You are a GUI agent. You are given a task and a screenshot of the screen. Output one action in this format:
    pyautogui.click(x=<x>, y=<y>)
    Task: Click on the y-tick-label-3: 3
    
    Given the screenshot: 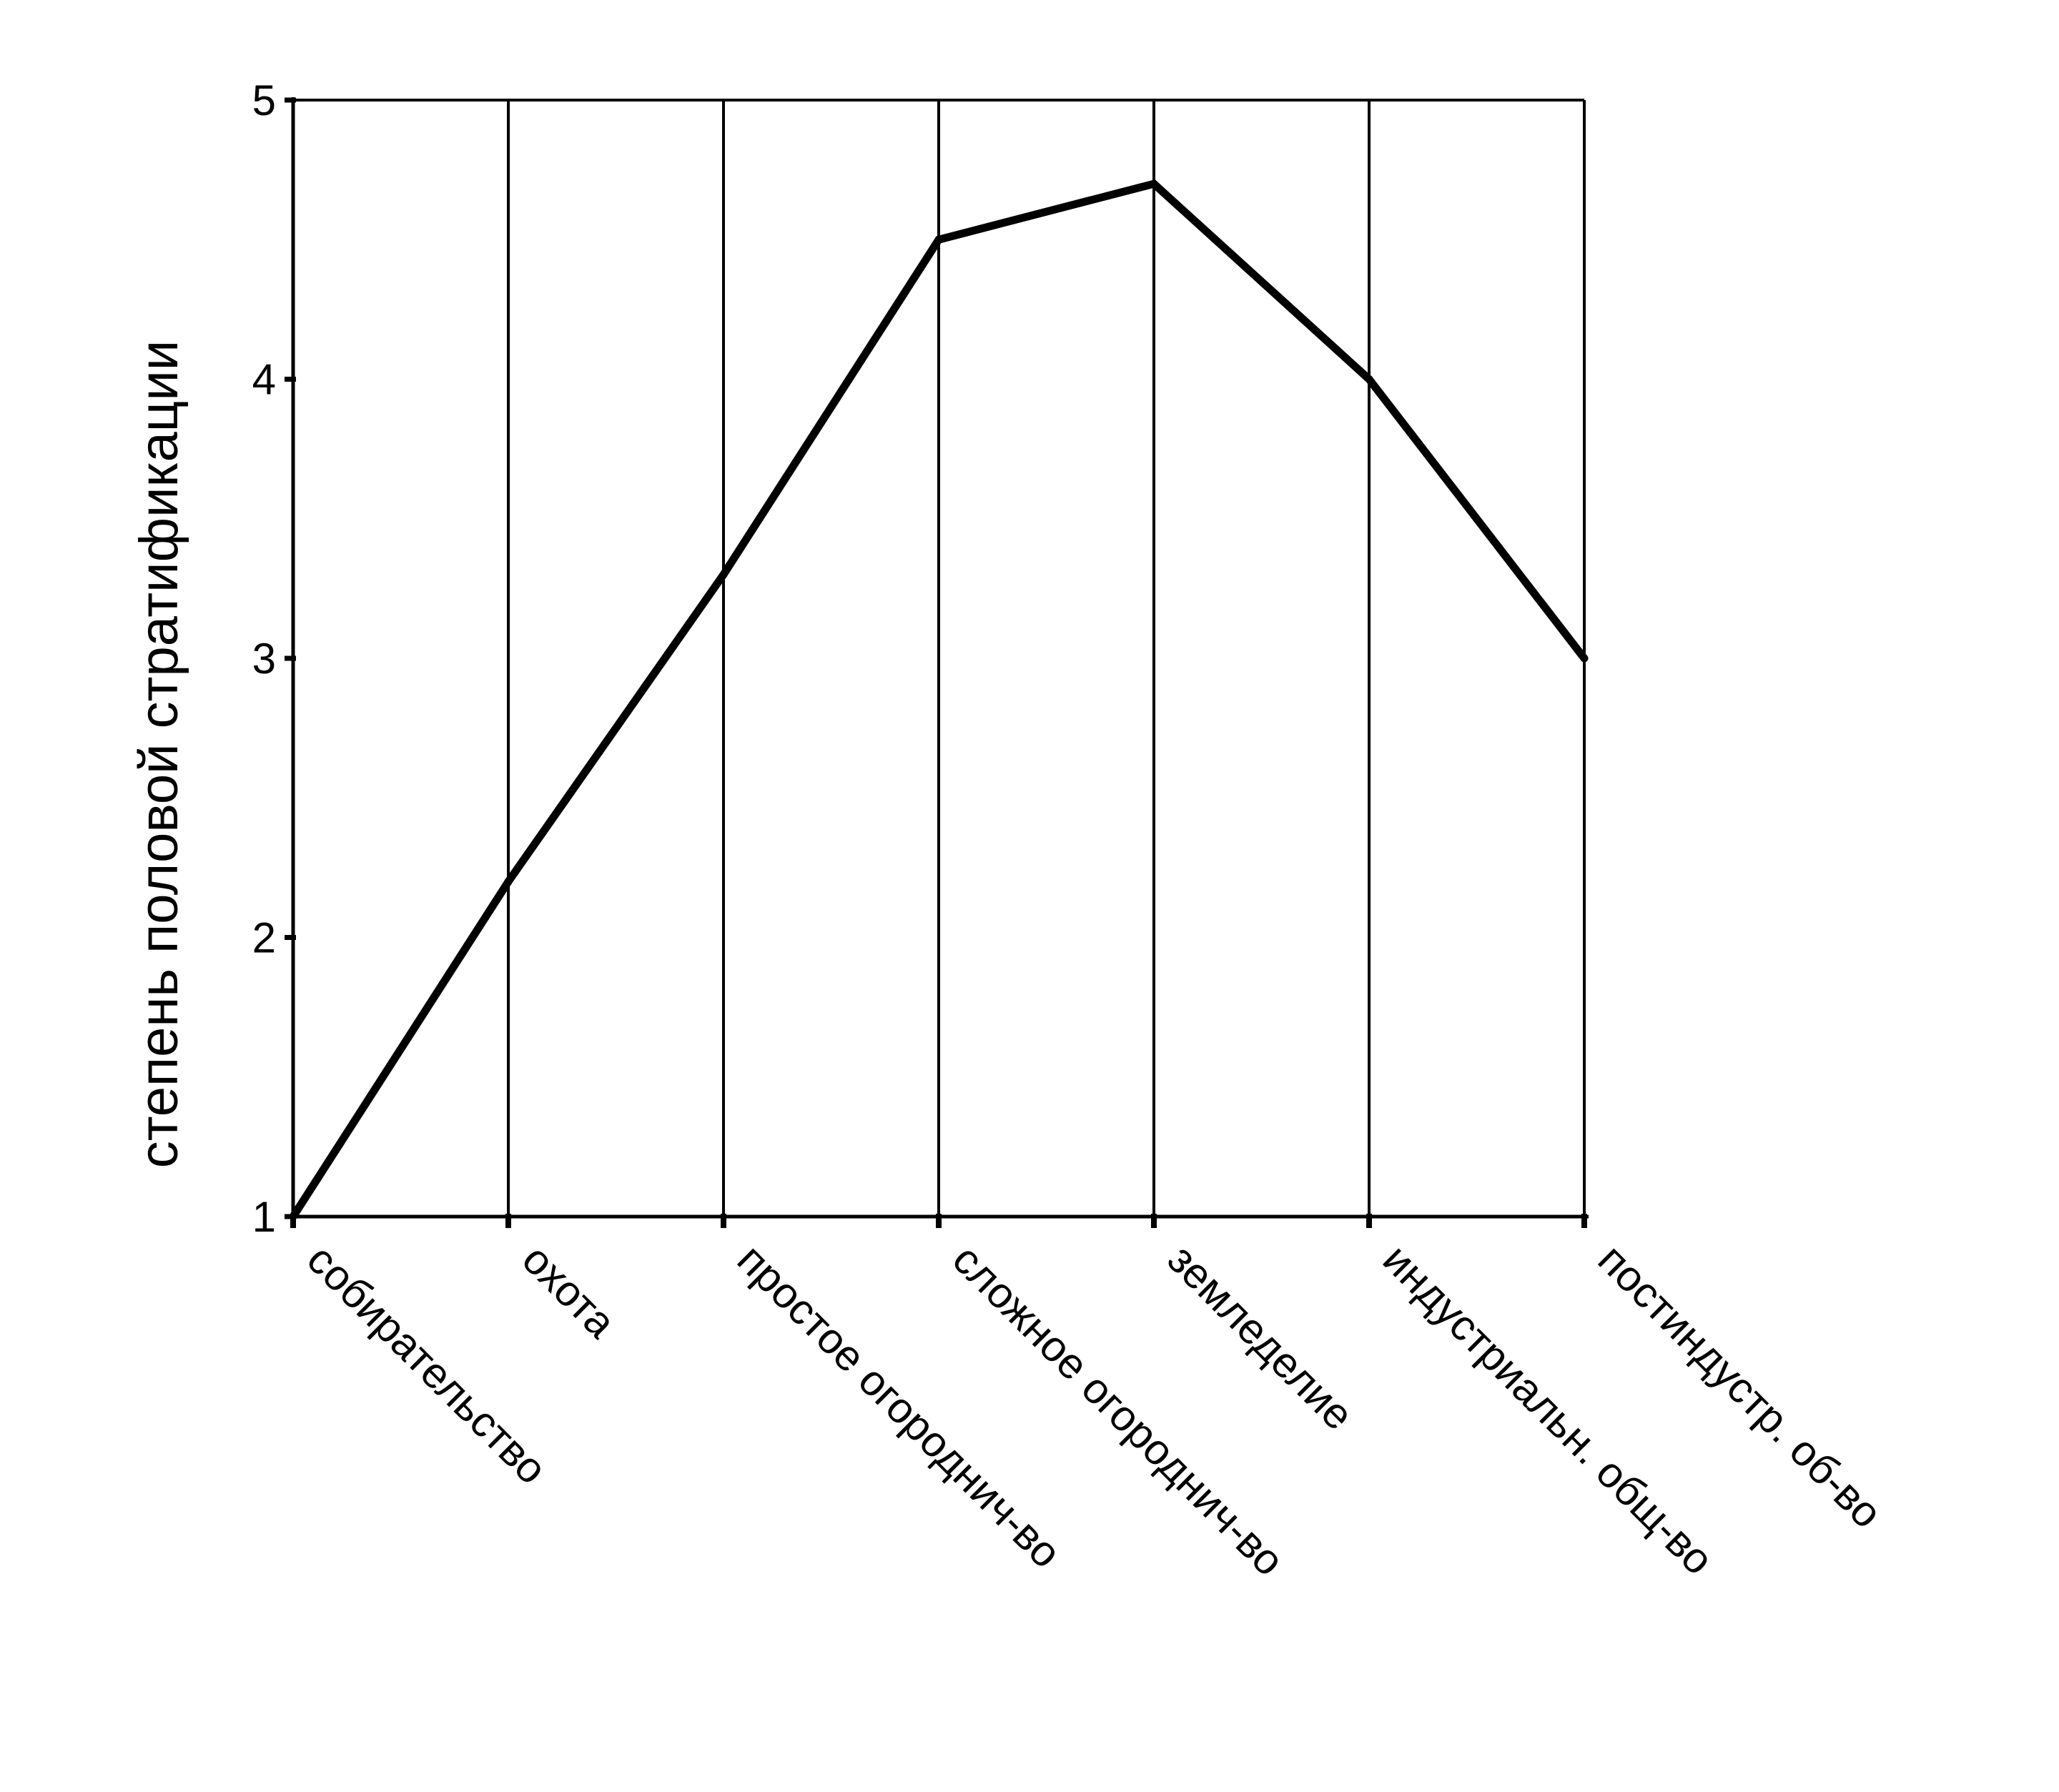 What is the action you would take?
    pyautogui.click(x=264, y=659)
    